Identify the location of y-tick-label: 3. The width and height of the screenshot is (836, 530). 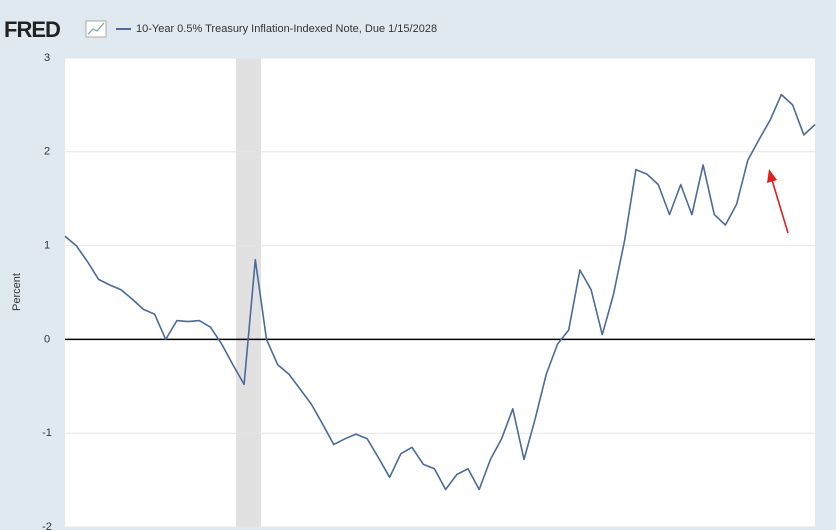
(47, 58).